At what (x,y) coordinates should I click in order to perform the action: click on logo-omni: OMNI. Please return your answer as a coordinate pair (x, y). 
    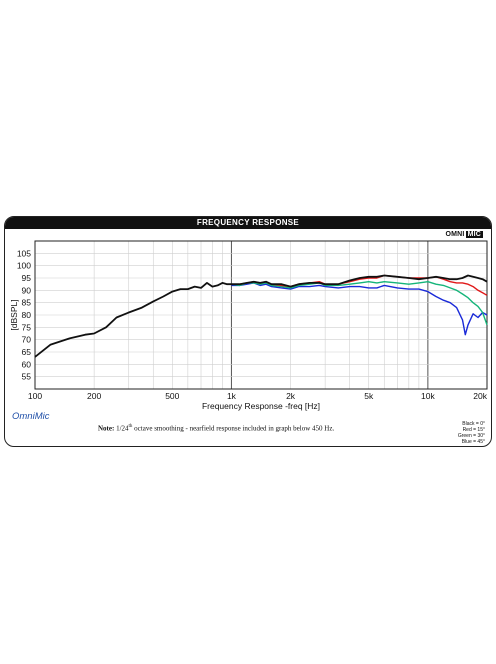
    Looking at the image, I should click on (455, 234).